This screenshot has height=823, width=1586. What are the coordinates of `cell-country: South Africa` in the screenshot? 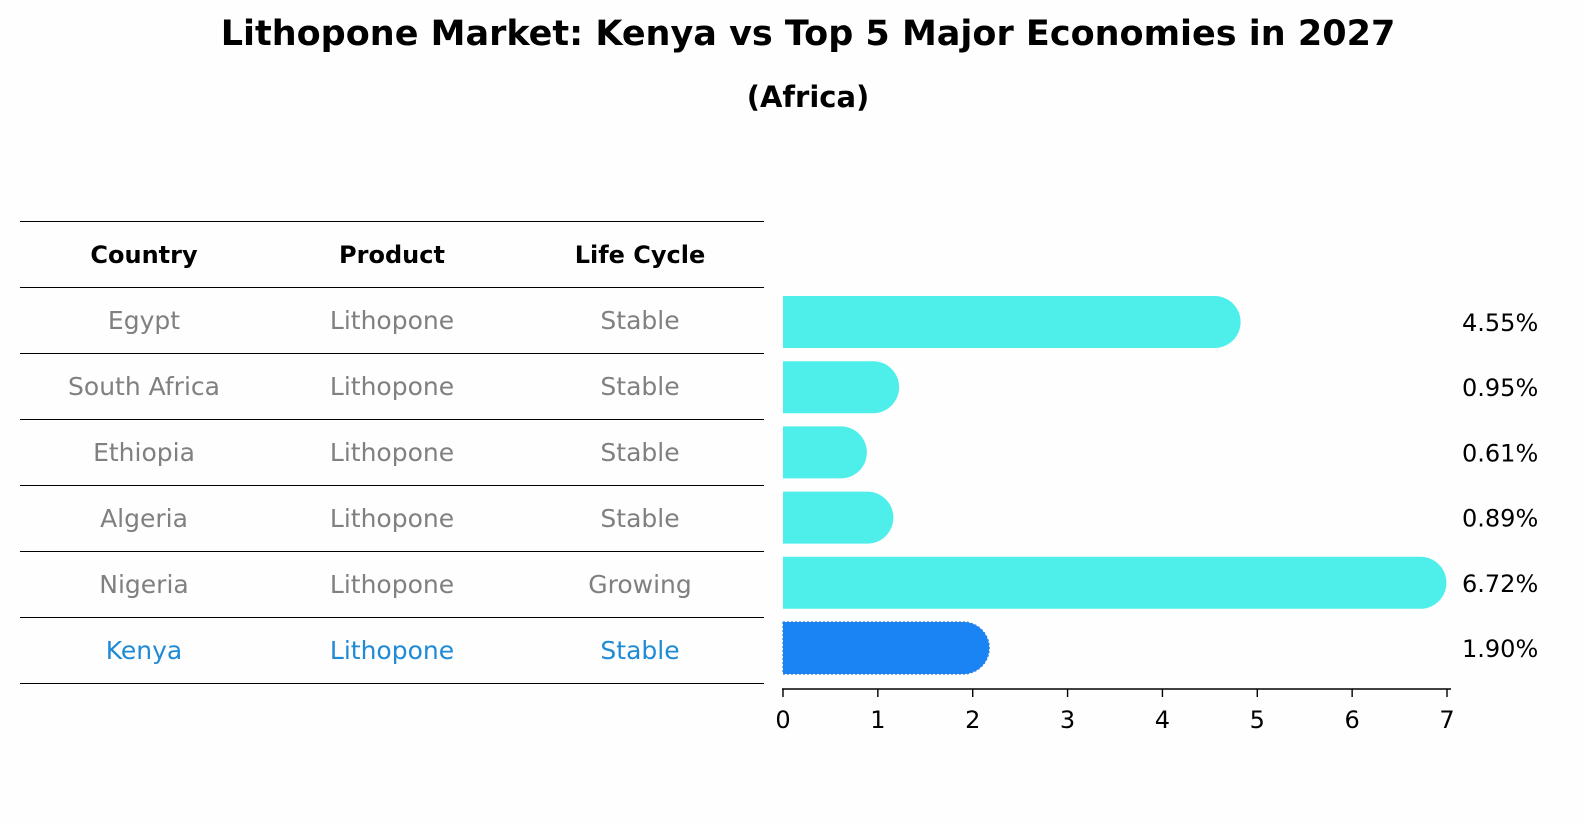 It's located at (144, 386).